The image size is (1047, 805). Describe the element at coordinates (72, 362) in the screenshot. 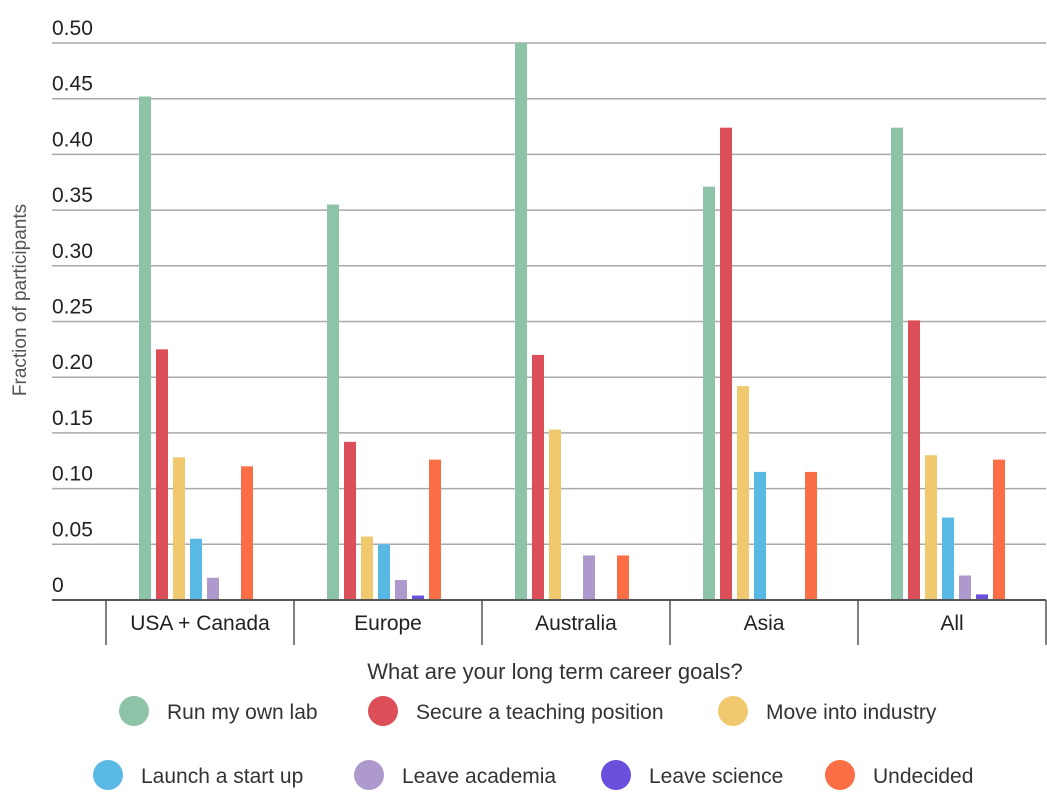

I see `y-tick-label: 0.20` at that location.